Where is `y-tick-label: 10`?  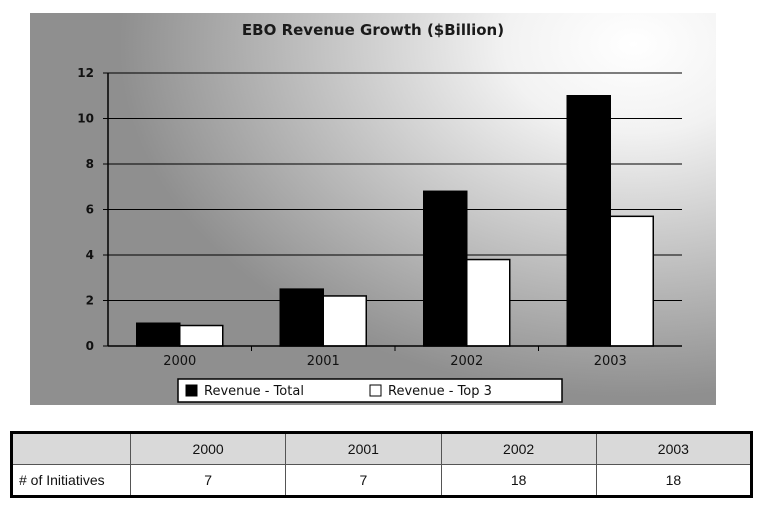
y-tick-label: 10 is located at coordinates (85, 119).